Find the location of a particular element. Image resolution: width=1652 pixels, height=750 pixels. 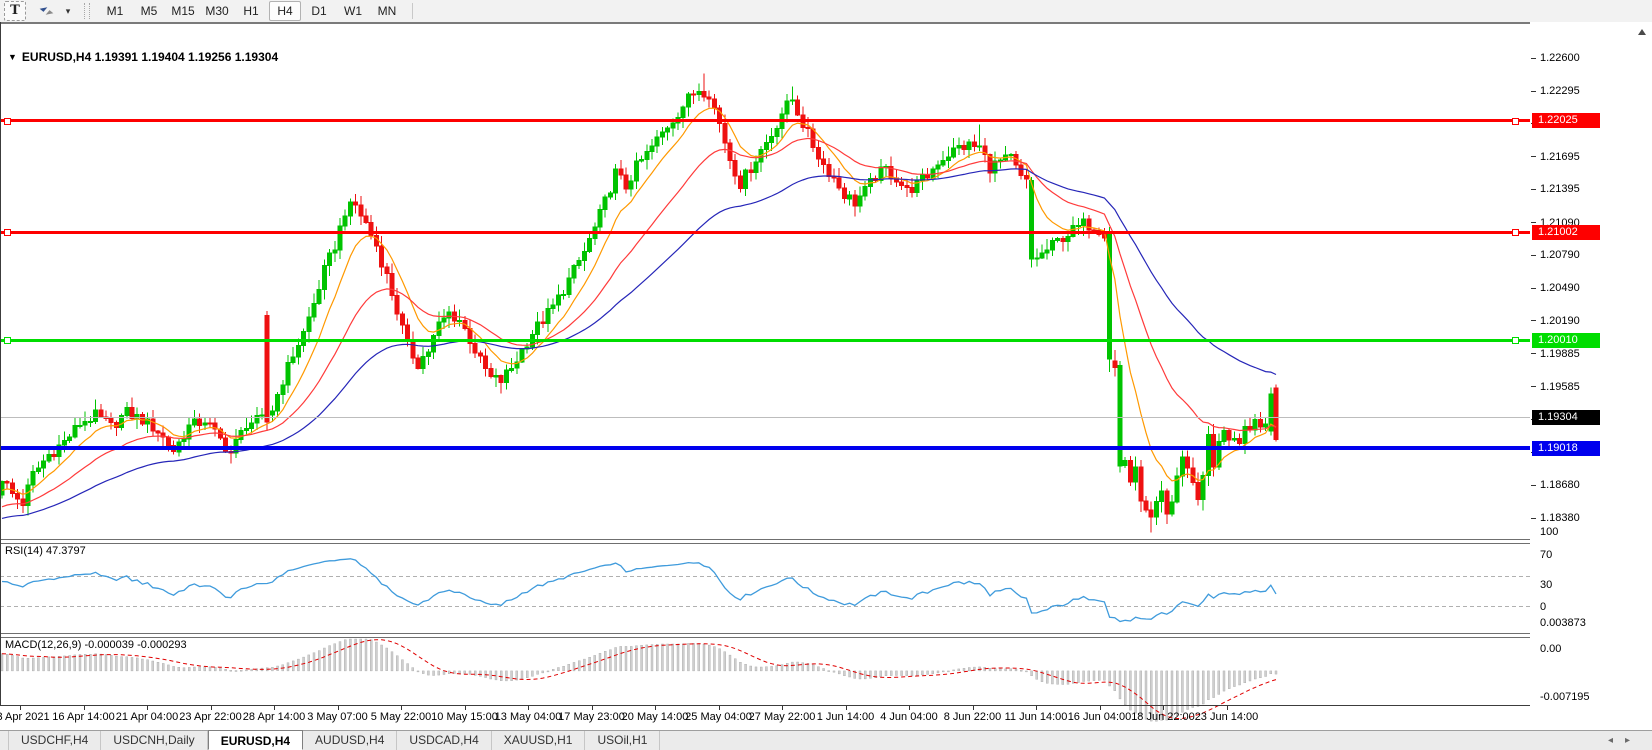

timeframe-button-w1: W1 is located at coordinates (353, 11).